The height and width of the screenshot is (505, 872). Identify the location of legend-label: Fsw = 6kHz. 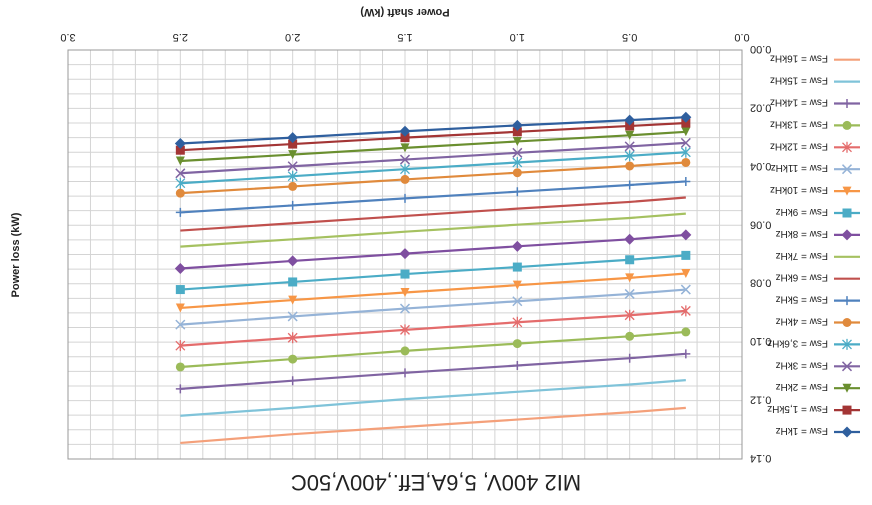
(801, 277).